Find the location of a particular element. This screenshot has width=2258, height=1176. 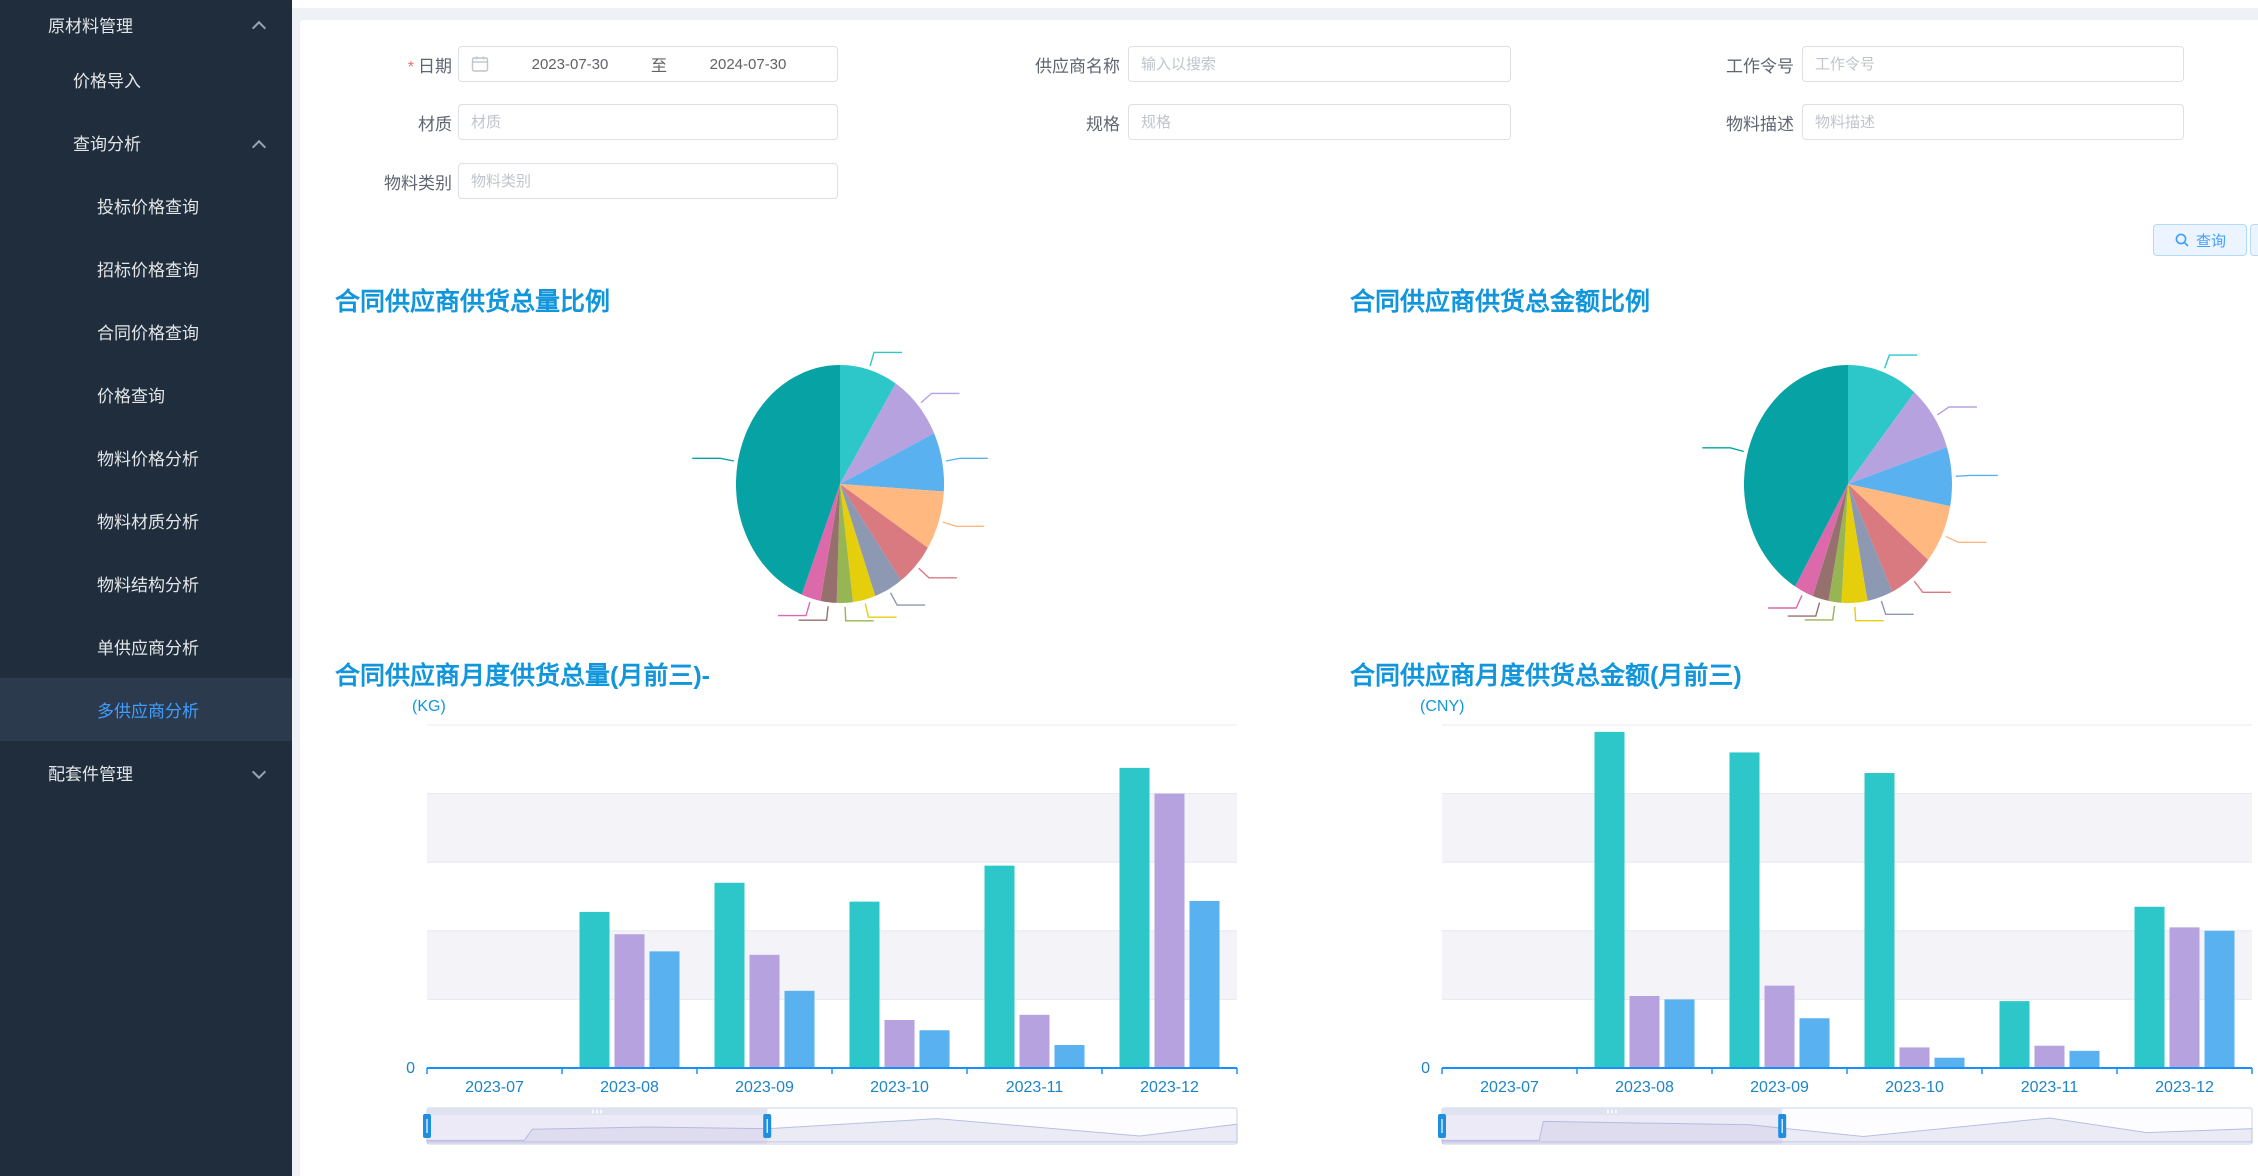

sidebar-item-合同价格查询: 合同价格查询 is located at coordinates (146, 331).